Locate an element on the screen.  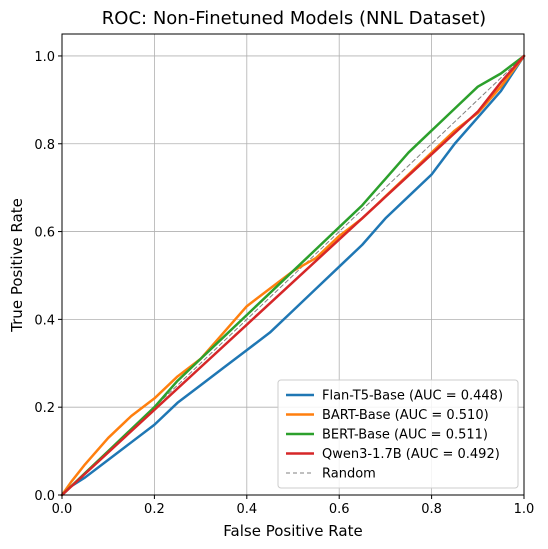
legend-label: Random is located at coordinates (349, 474).